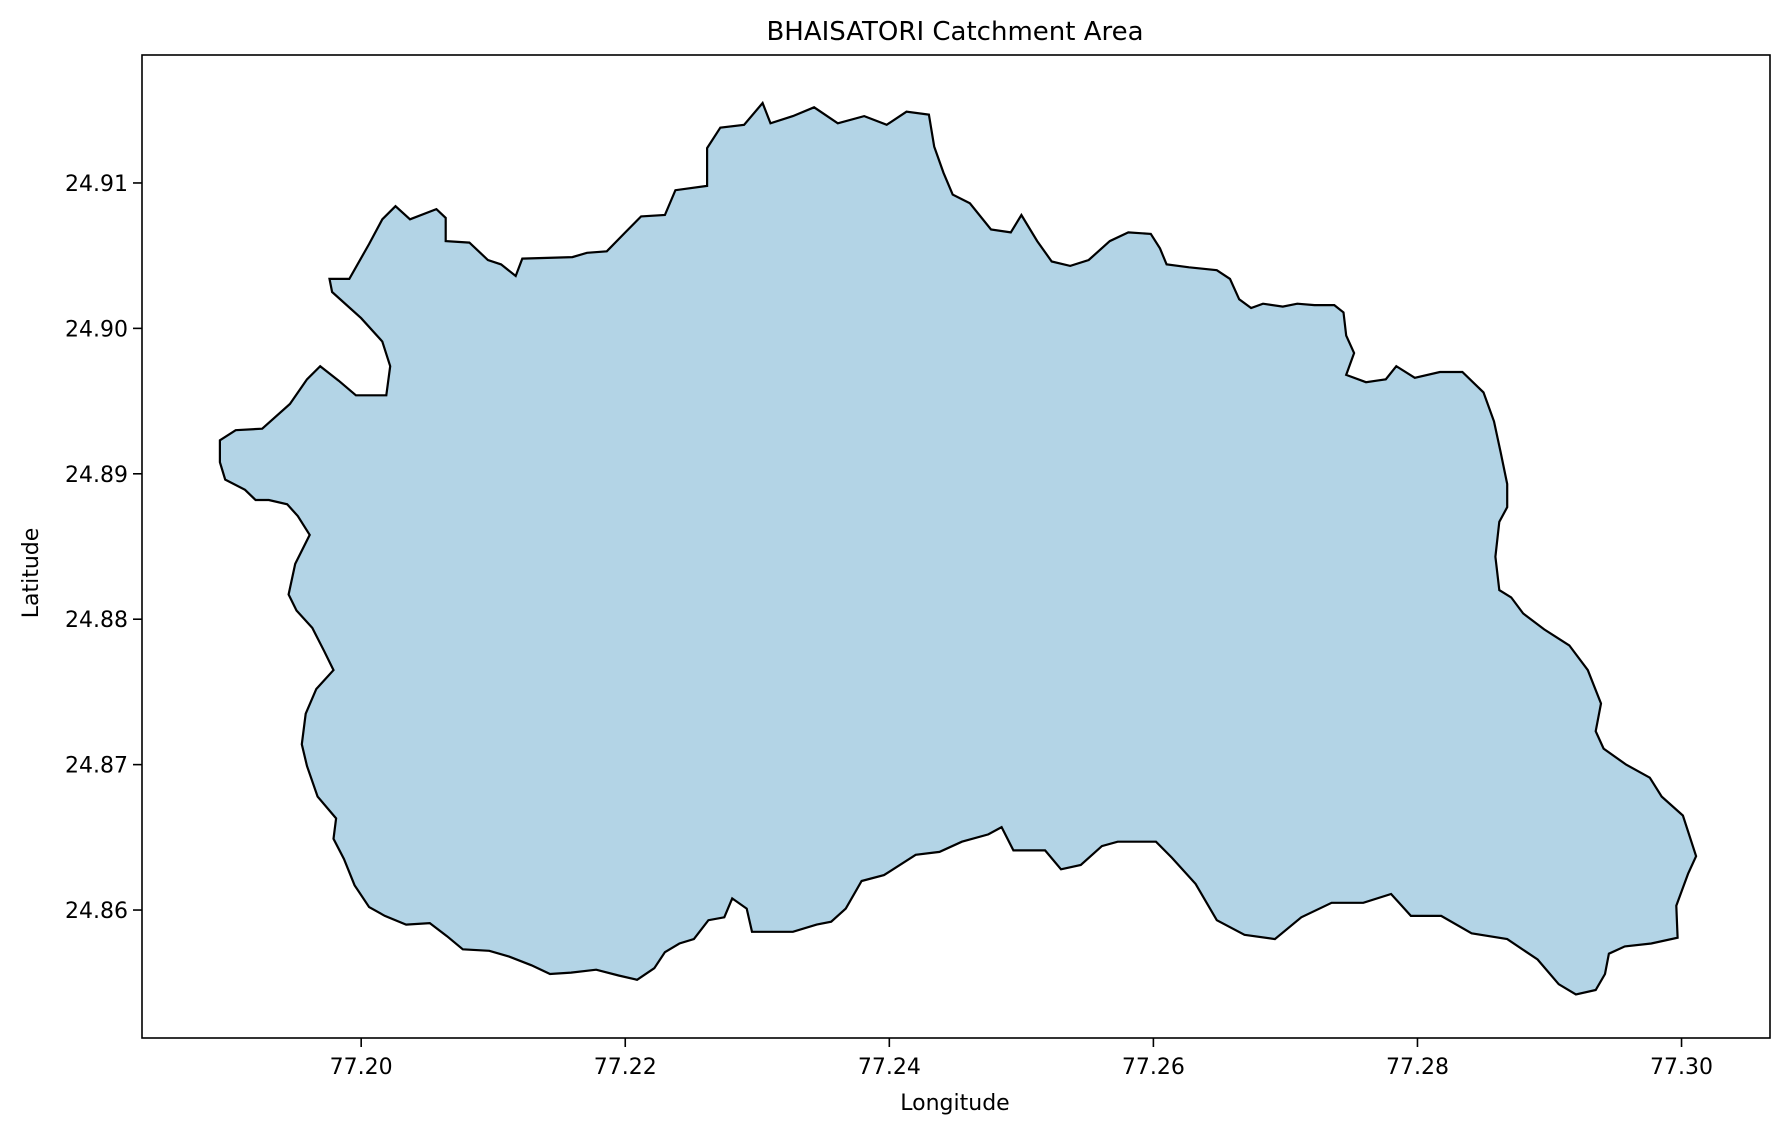 The width and height of the screenshot is (1781, 1130). What do you see at coordinates (1153, 1067) in the screenshot?
I see `x-tick-label: 77.26` at bounding box center [1153, 1067].